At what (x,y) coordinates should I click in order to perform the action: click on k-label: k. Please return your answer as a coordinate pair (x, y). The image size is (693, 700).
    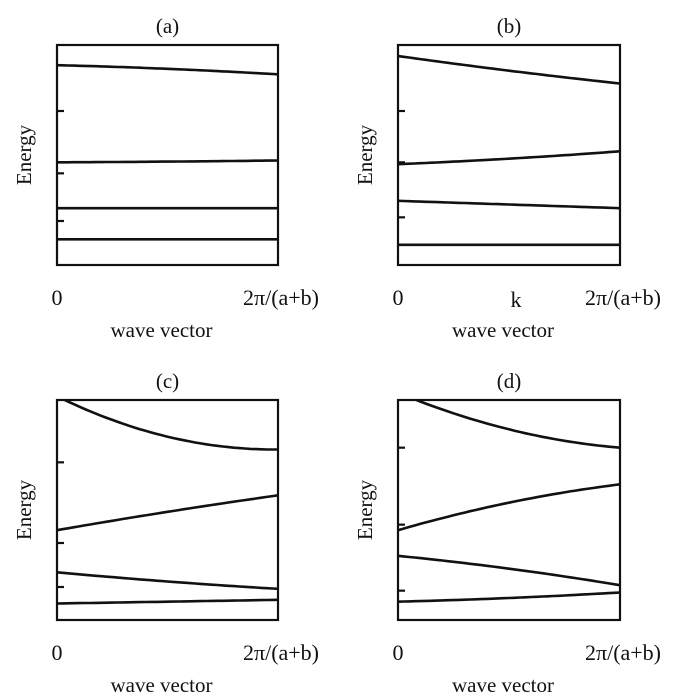
    Looking at the image, I should click on (516, 299).